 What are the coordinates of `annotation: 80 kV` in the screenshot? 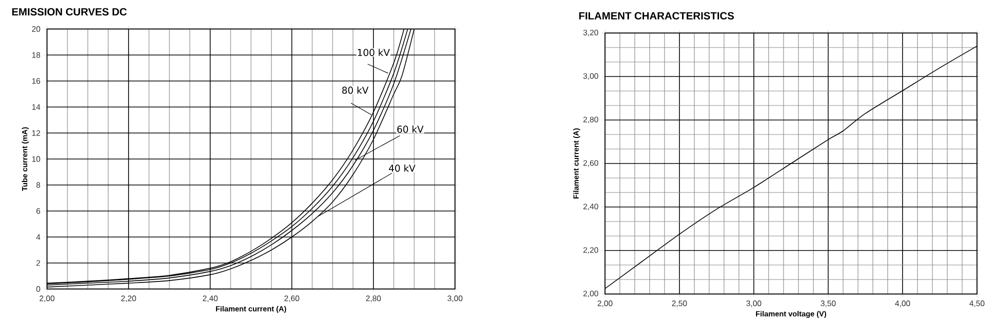 It's located at (355, 90).